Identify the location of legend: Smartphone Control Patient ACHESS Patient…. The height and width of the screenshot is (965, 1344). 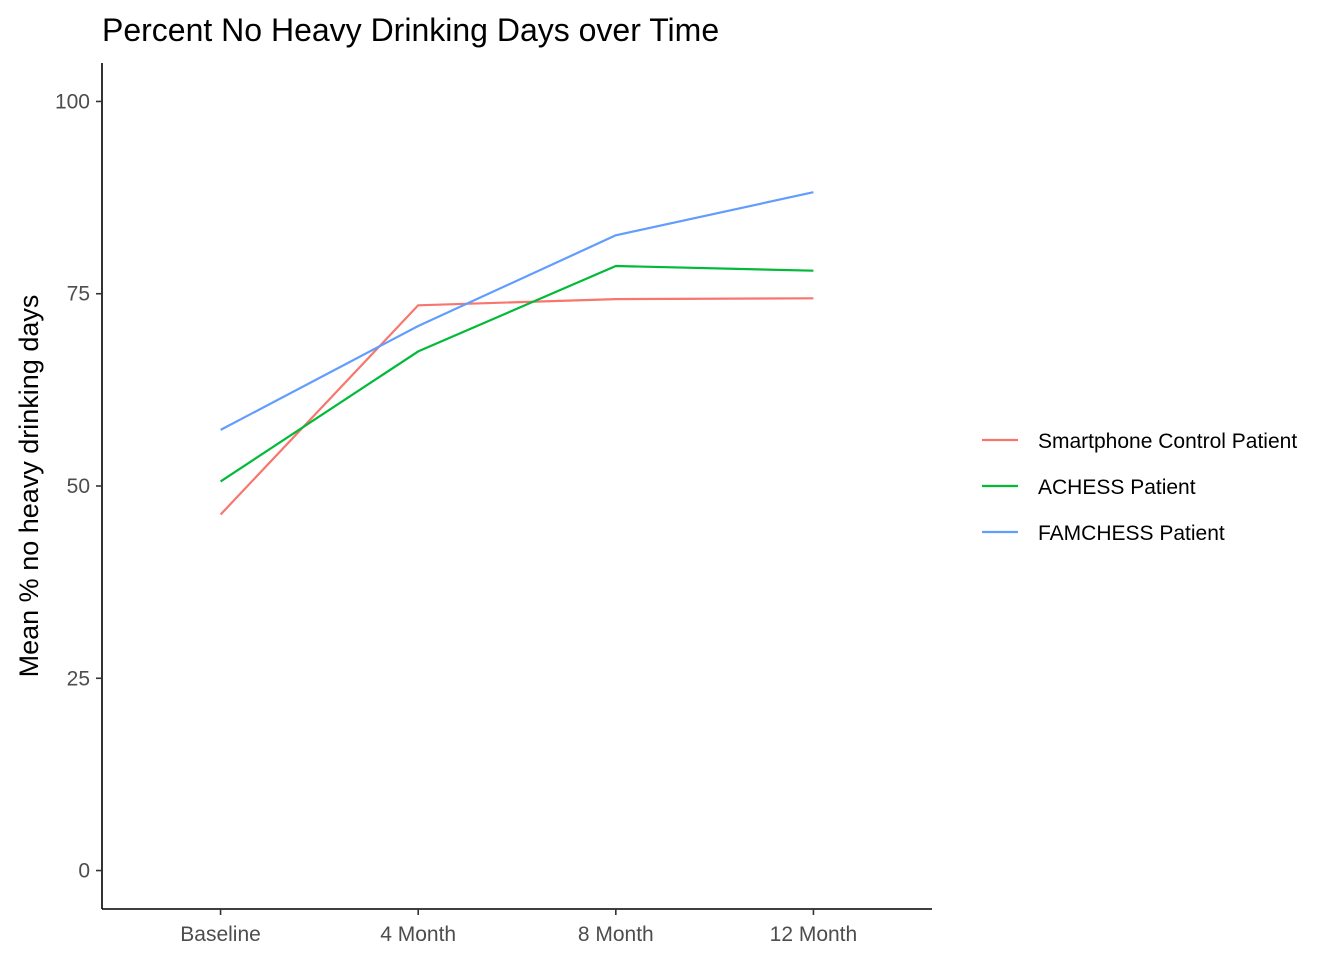
(1139, 487).